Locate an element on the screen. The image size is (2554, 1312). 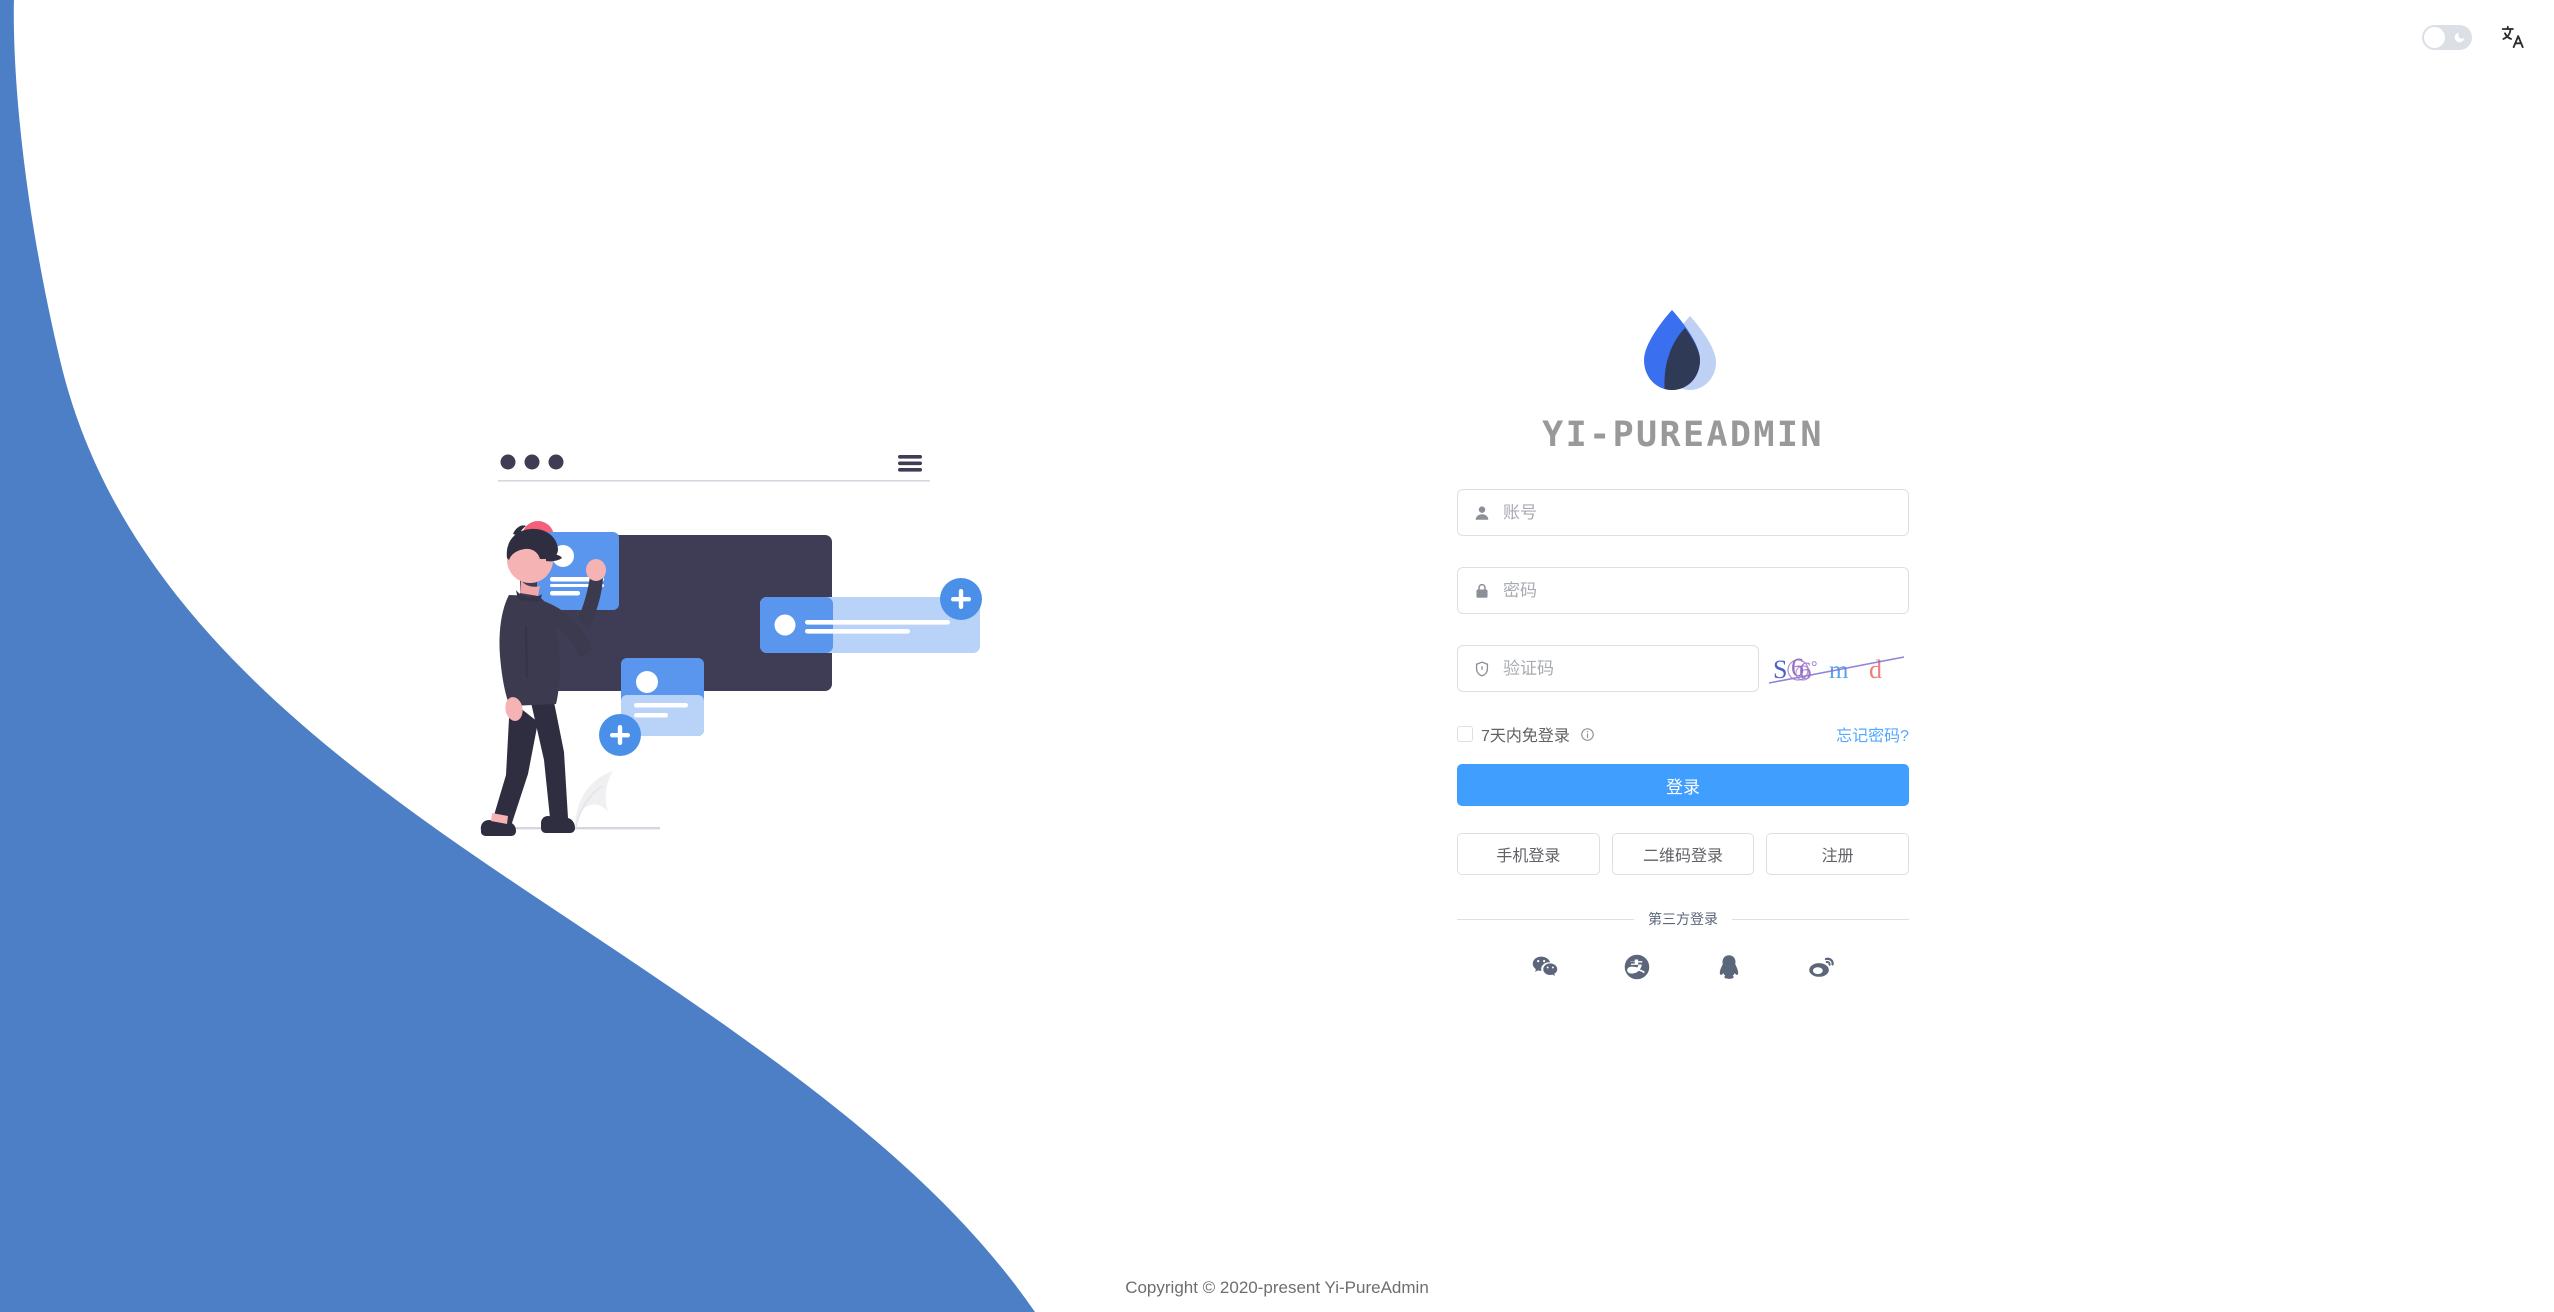
footer-copyright: Copyright © 2020-present Yi-PureAdmin is located at coordinates (1277, 1287).